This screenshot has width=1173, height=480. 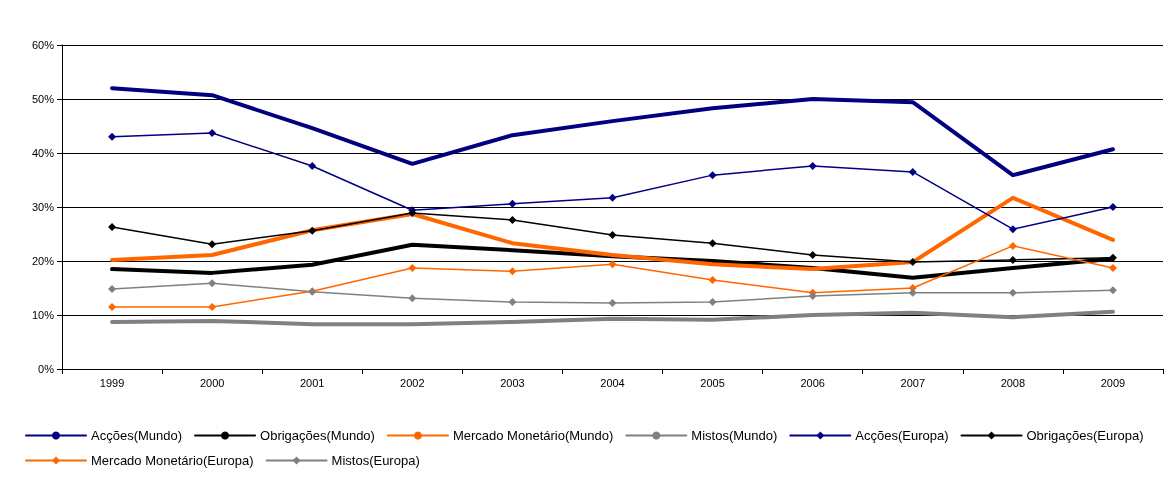 What do you see at coordinates (612, 382) in the screenshot?
I see `x-tick-label: 2004` at bounding box center [612, 382].